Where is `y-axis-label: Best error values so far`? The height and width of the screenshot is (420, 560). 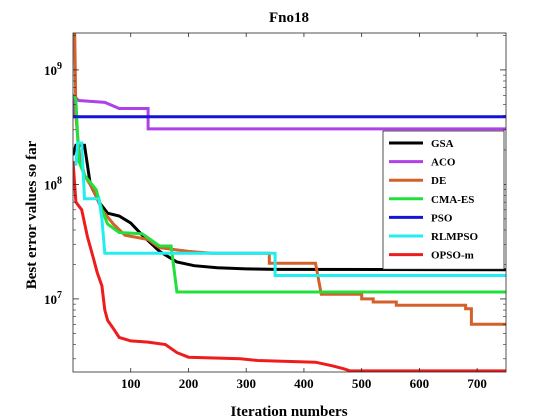 y-axis-label: Best error values so far is located at coordinates (32, 214).